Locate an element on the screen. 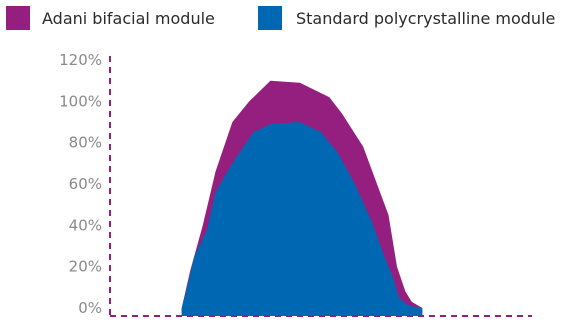  legend-label-polycrystalline: Standard polycrystalline module is located at coordinates (425, 18).